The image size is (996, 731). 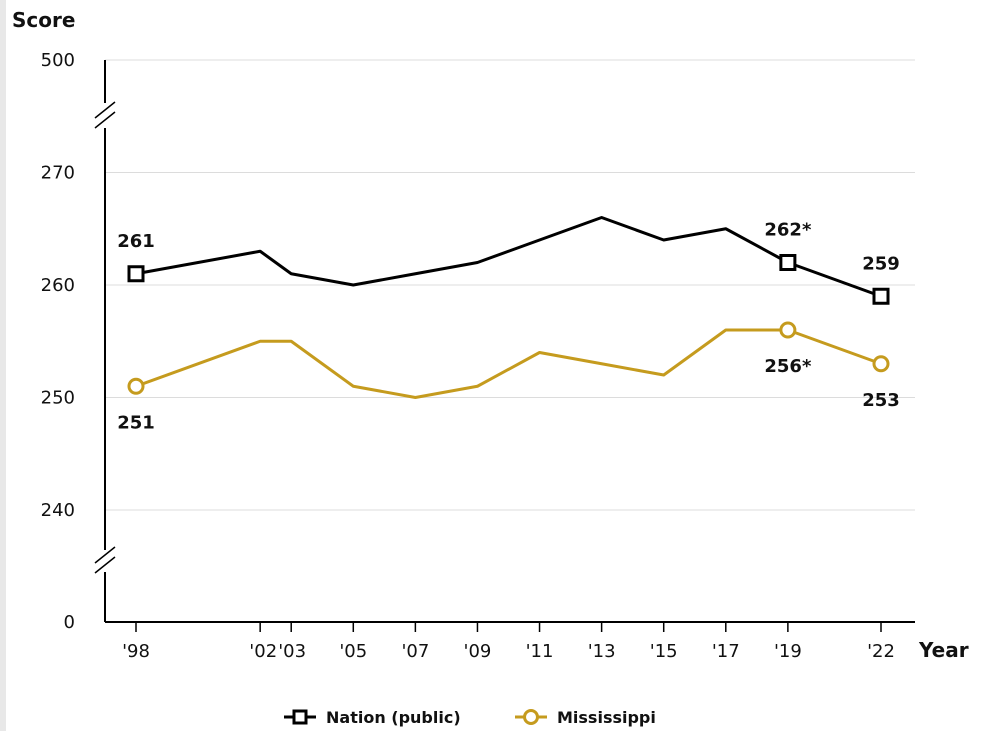 I want to click on x-tick-label: '13, so click(x=602, y=651).